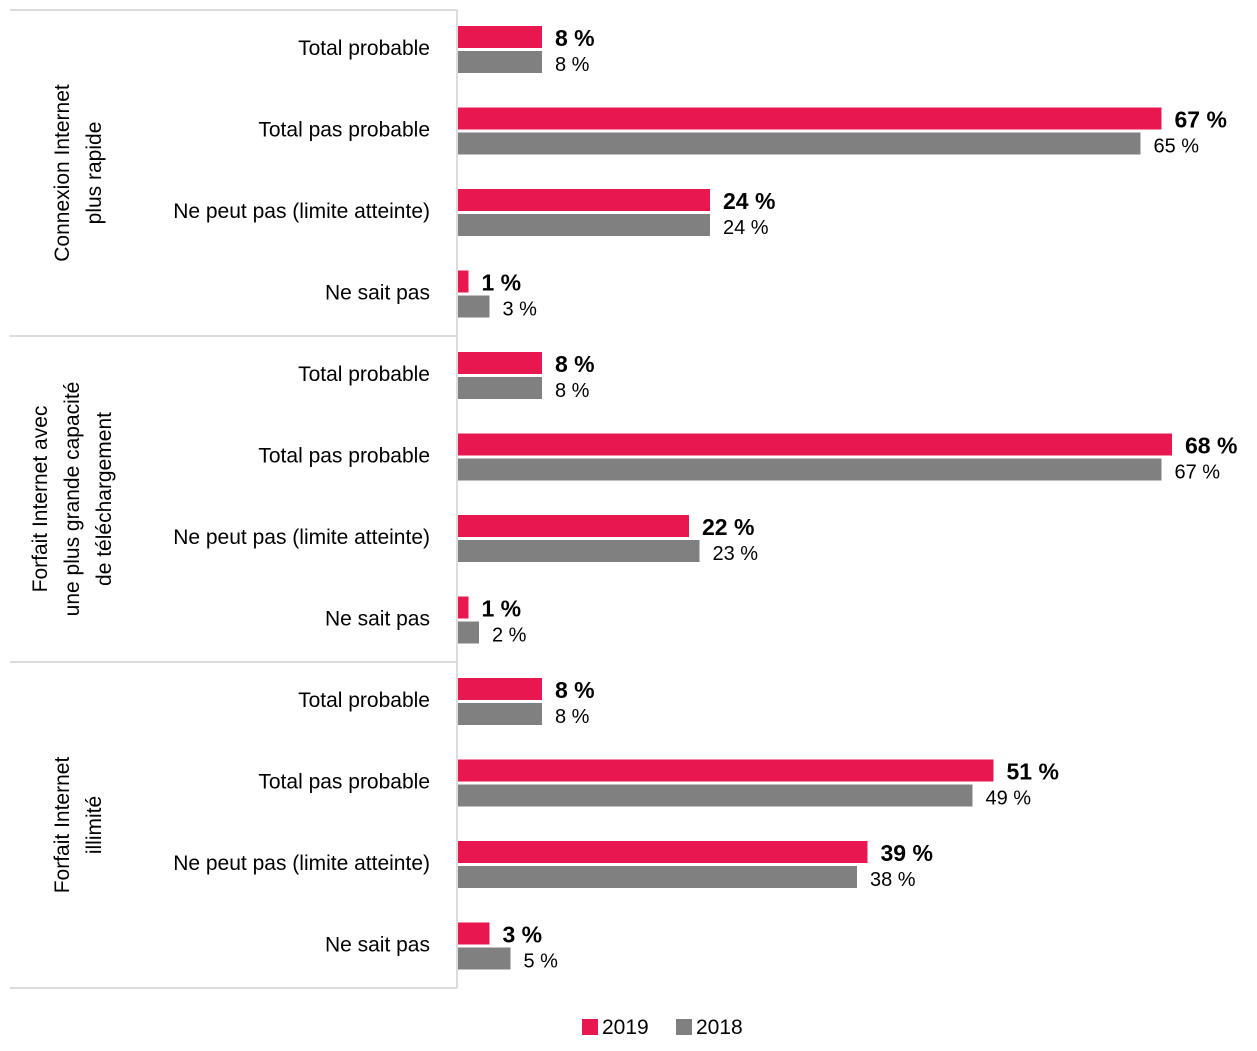  I want to click on data-label-2019: 39 %, so click(907, 853).